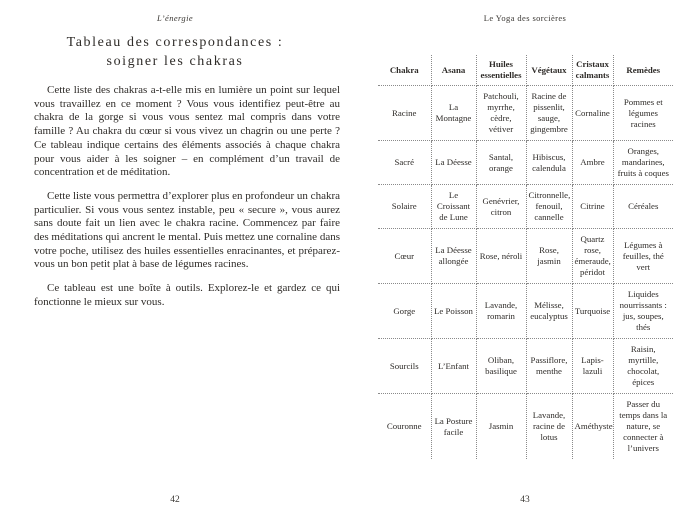 This screenshot has width=700, height=525. What do you see at coordinates (453, 162) in the screenshot?
I see `cell-asana: La Déesse` at bounding box center [453, 162].